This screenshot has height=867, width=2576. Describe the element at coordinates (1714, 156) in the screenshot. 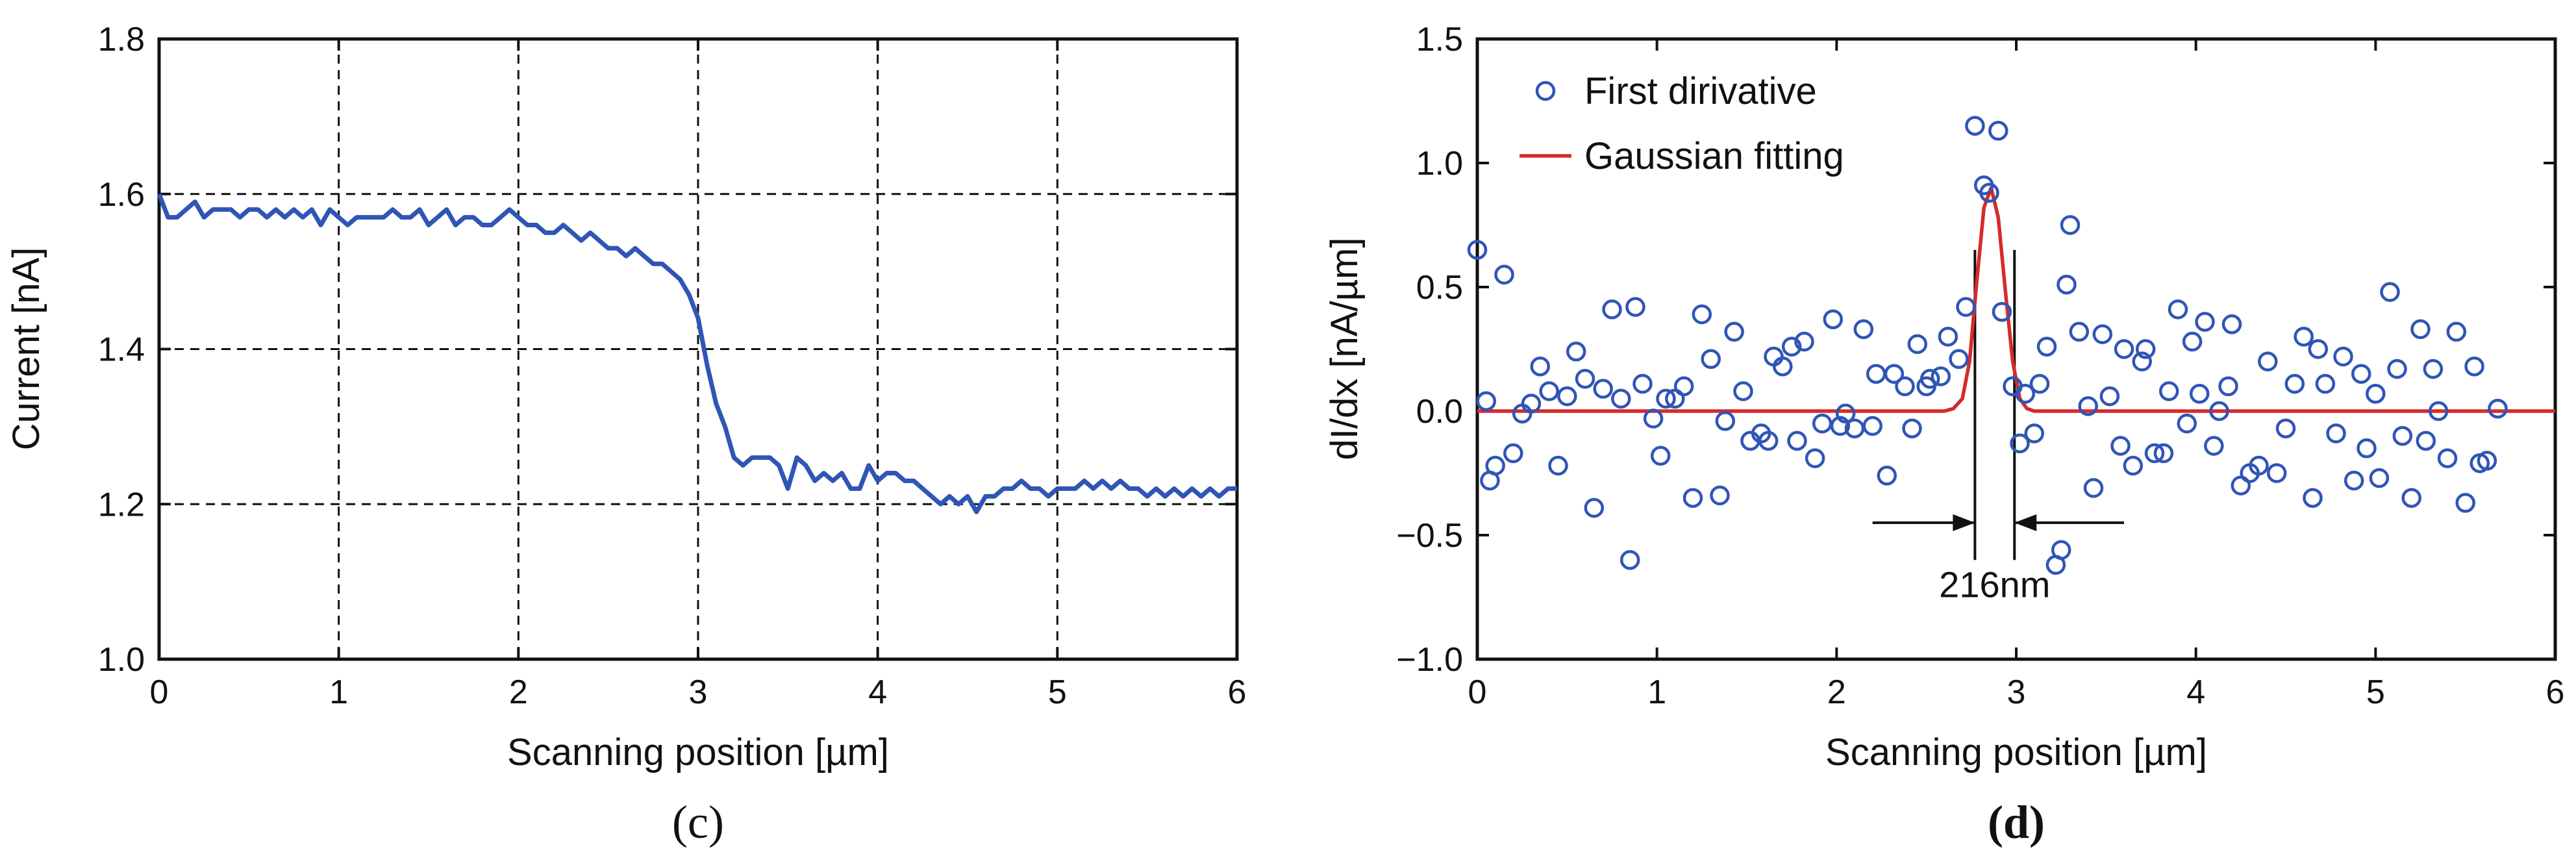

I see `legend-label-gaussian-fitting: Gaussian fitting` at that location.